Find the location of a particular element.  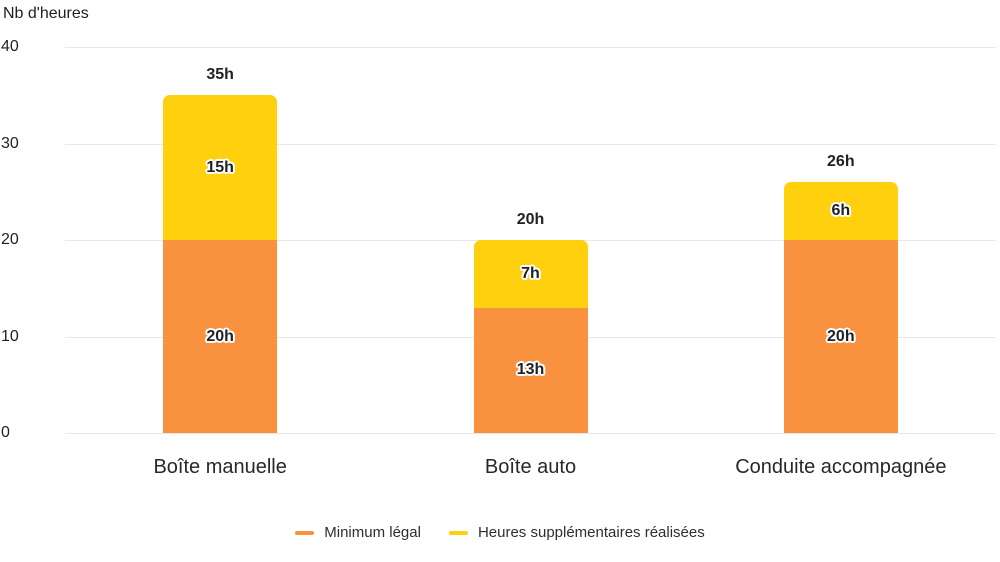

y-tick-label: 40 is located at coordinates (10, 46).